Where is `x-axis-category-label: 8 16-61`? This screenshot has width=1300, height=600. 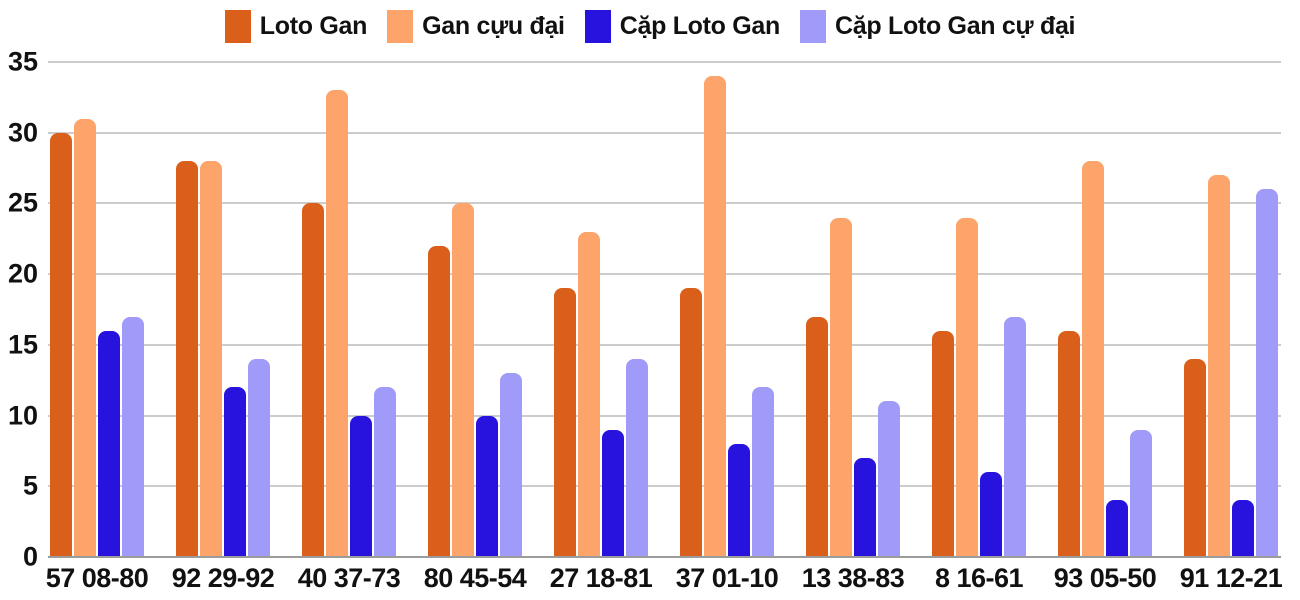
x-axis-category-label: 8 16-61 is located at coordinates (979, 578).